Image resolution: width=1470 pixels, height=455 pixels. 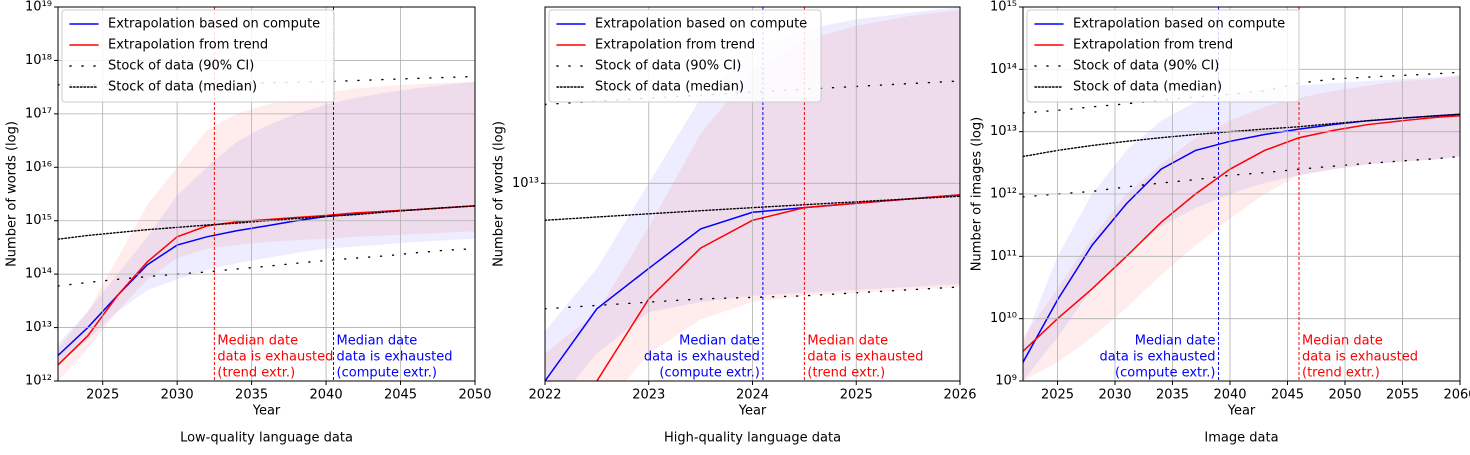 What do you see at coordinates (959, 395) in the screenshot?
I see `x-tick-label: 2026` at bounding box center [959, 395].